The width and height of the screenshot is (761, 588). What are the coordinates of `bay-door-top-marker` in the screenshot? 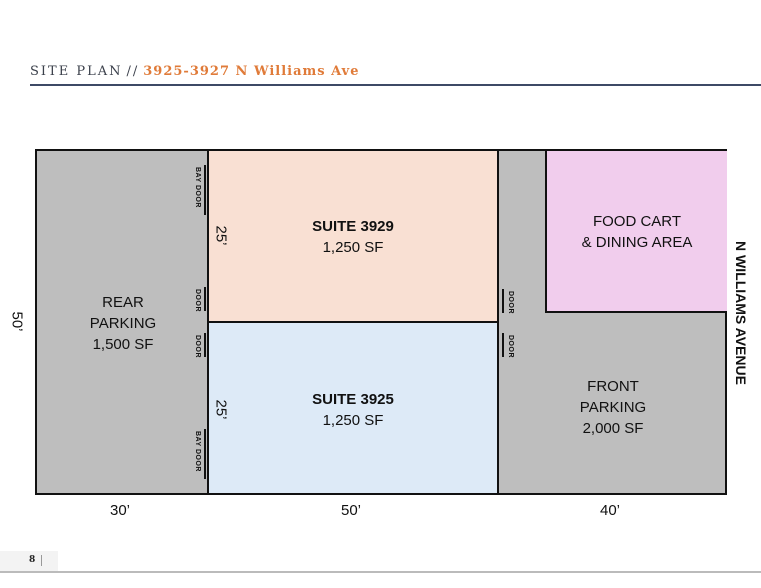 It's located at (205, 190).